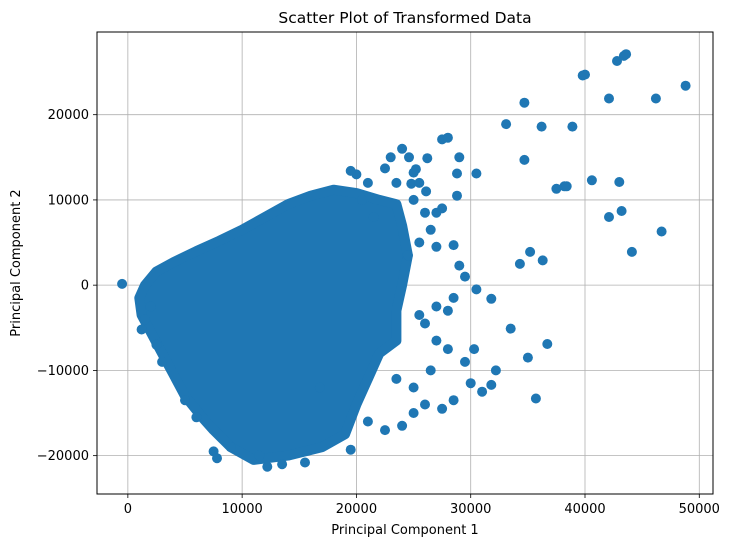  I want to click on x-tick-label: 50000, so click(699, 509).